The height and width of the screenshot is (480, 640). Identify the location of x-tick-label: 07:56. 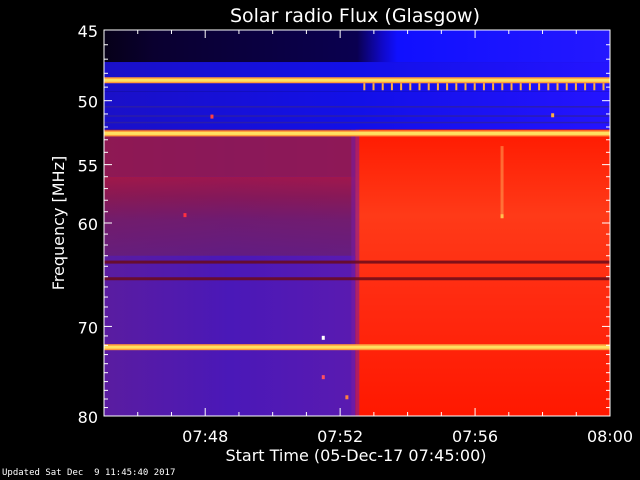
(475, 436).